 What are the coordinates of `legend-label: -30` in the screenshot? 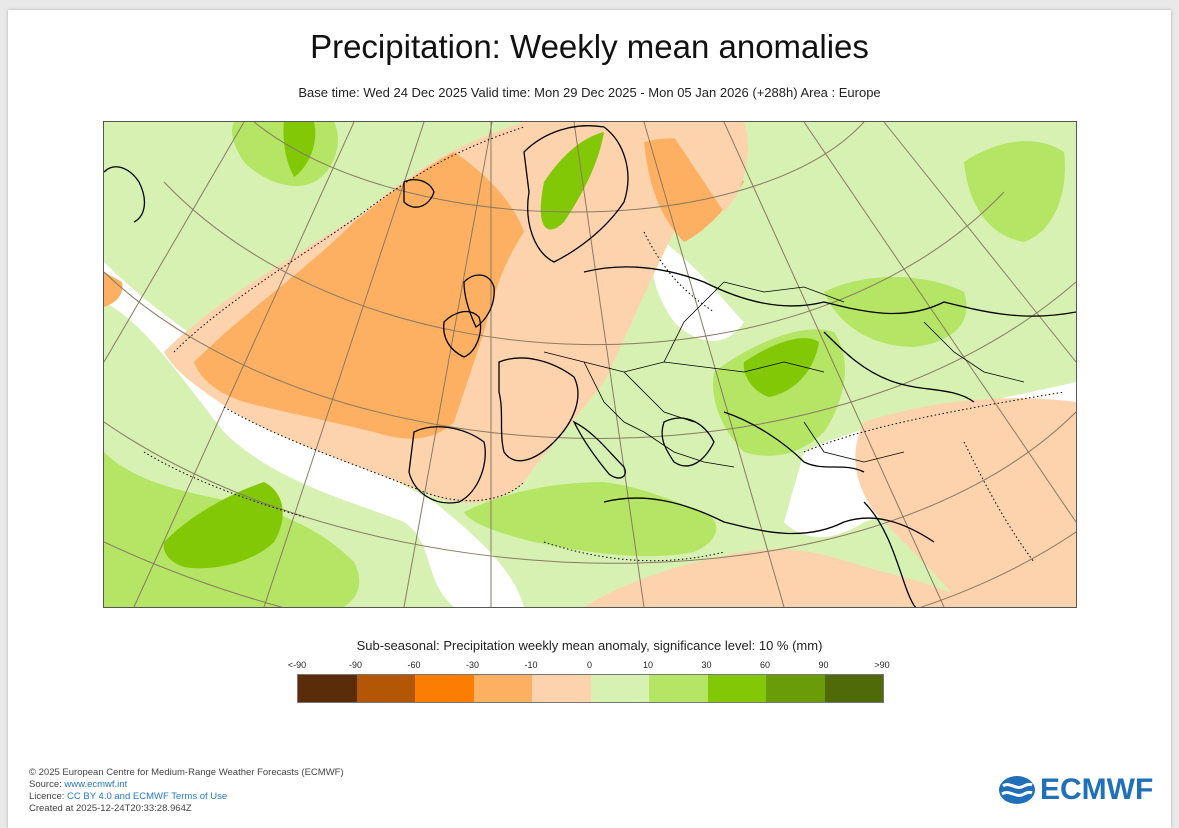 It's located at (472, 665).